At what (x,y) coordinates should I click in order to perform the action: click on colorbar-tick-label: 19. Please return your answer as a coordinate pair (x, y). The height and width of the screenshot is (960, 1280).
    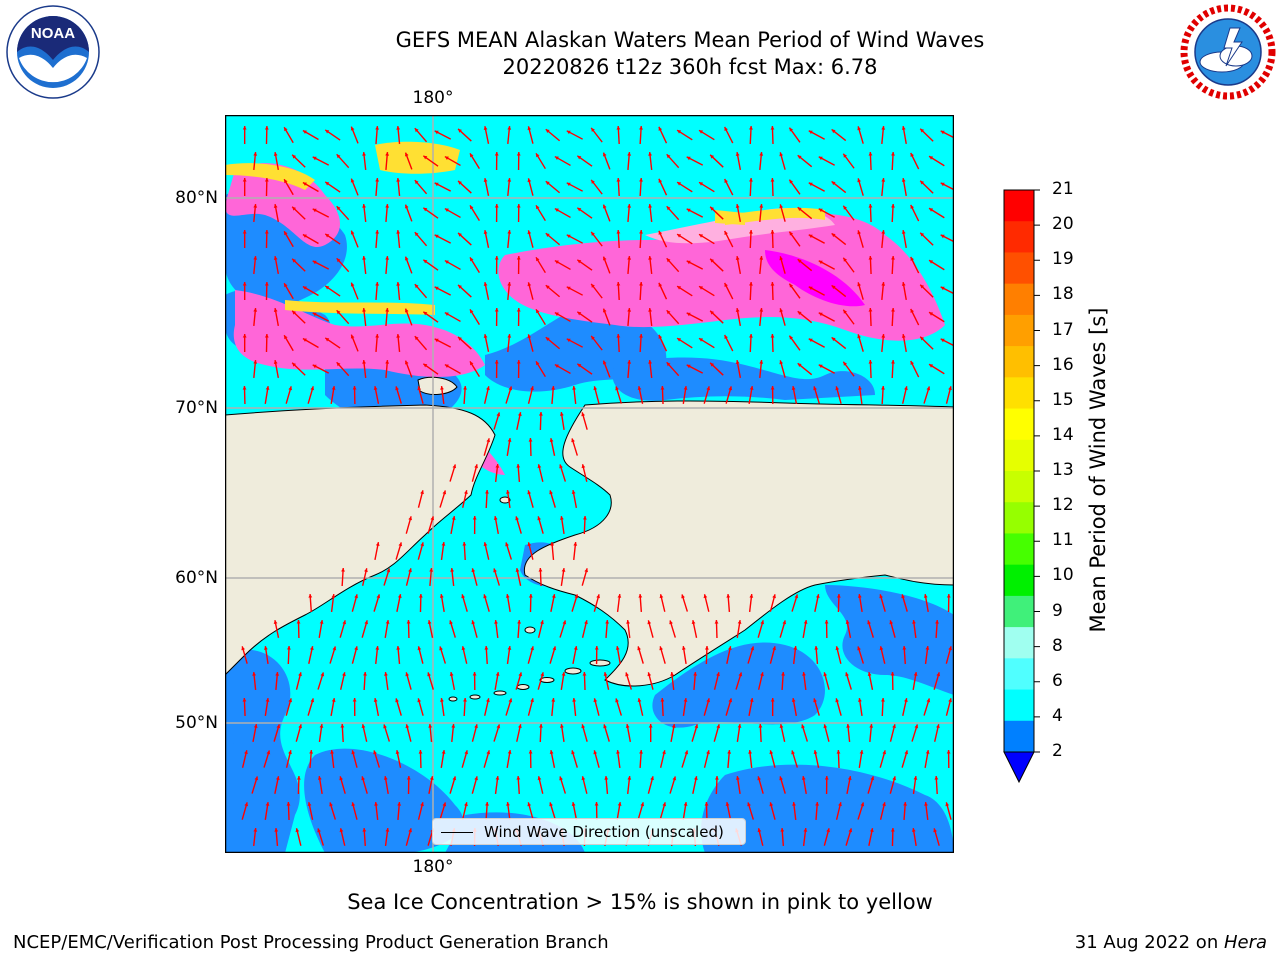
    Looking at the image, I should click on (1063, 259).